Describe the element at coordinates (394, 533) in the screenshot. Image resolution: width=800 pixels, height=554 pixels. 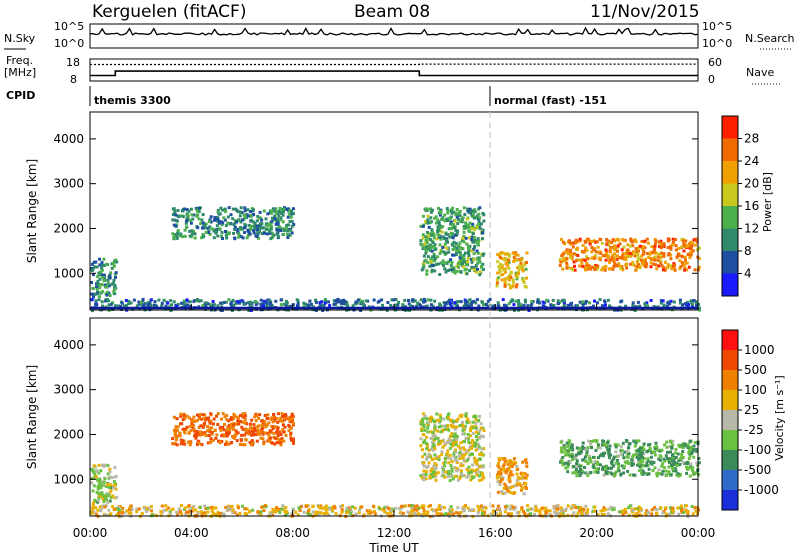
I see `x-tick-label: 12:00` at that location.